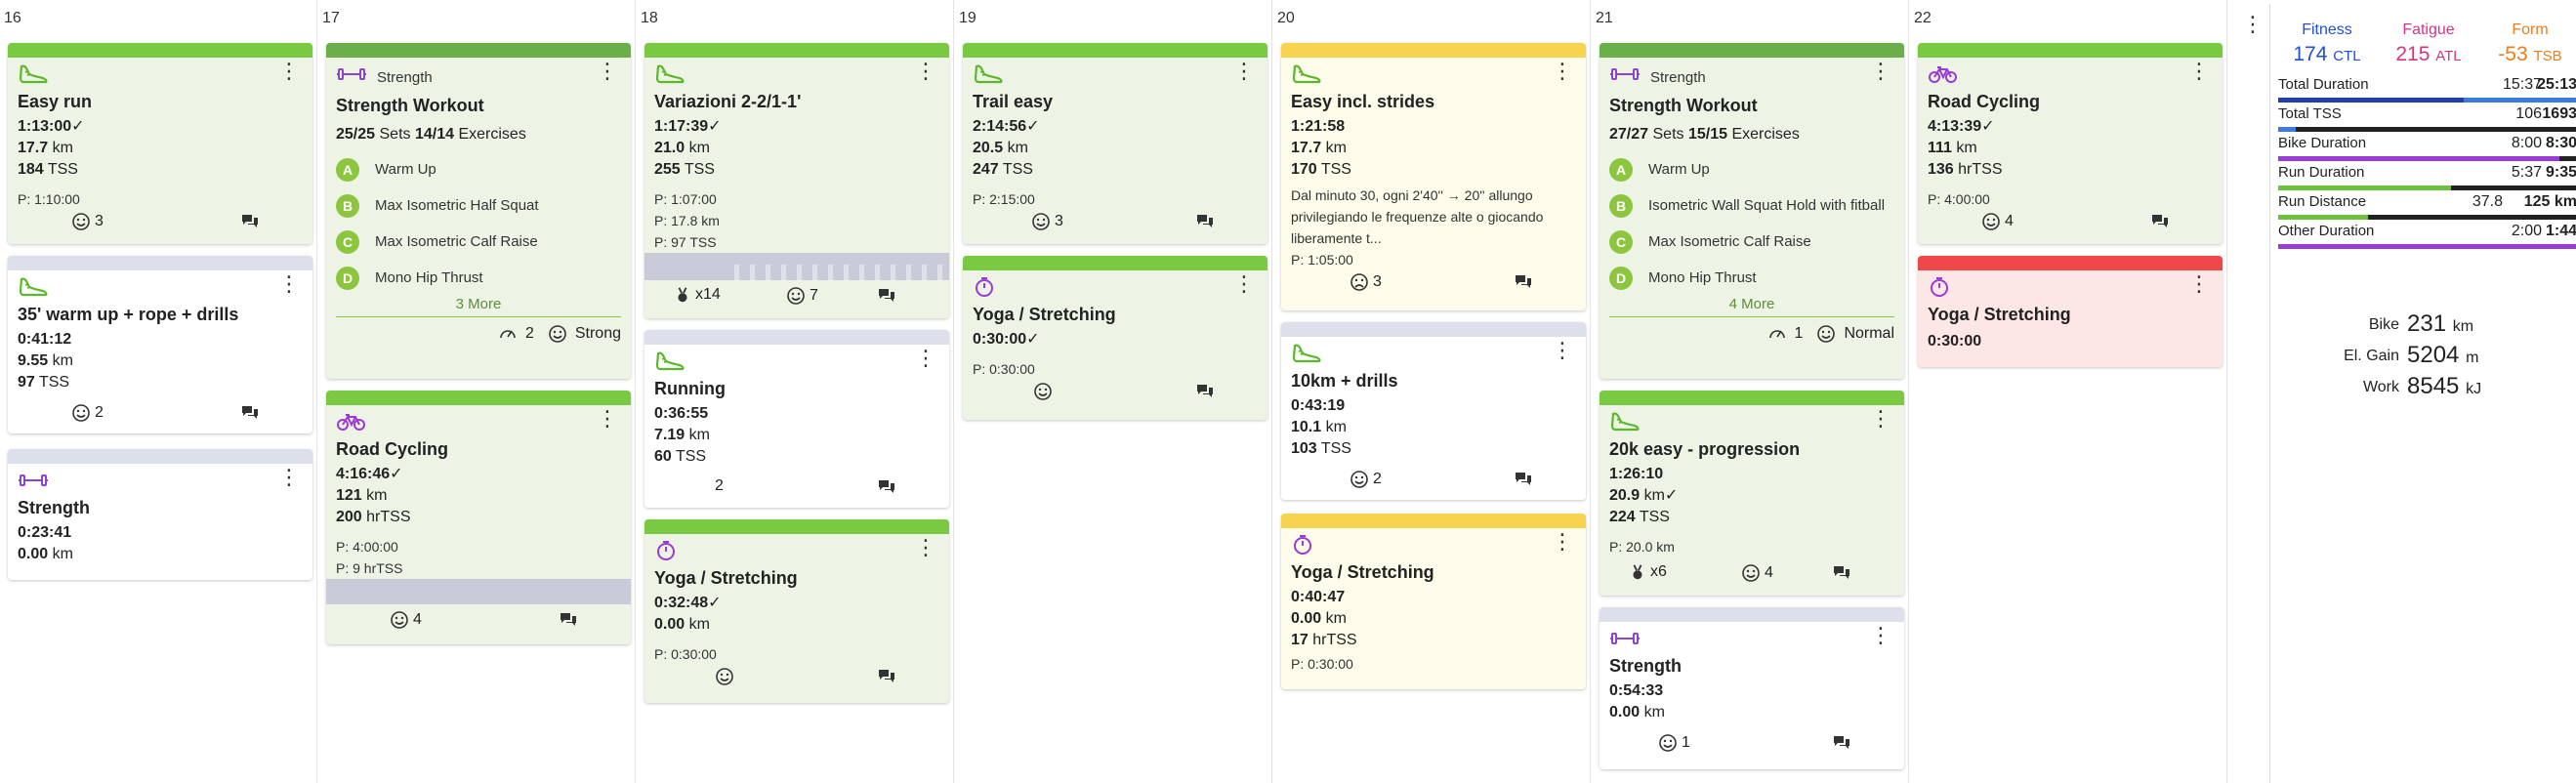 The width and height of the screenshot is (2576, 783). I want to click on workout-card: ⋮ Yoga / Stretching 0:30:00, so click(2071, 311).